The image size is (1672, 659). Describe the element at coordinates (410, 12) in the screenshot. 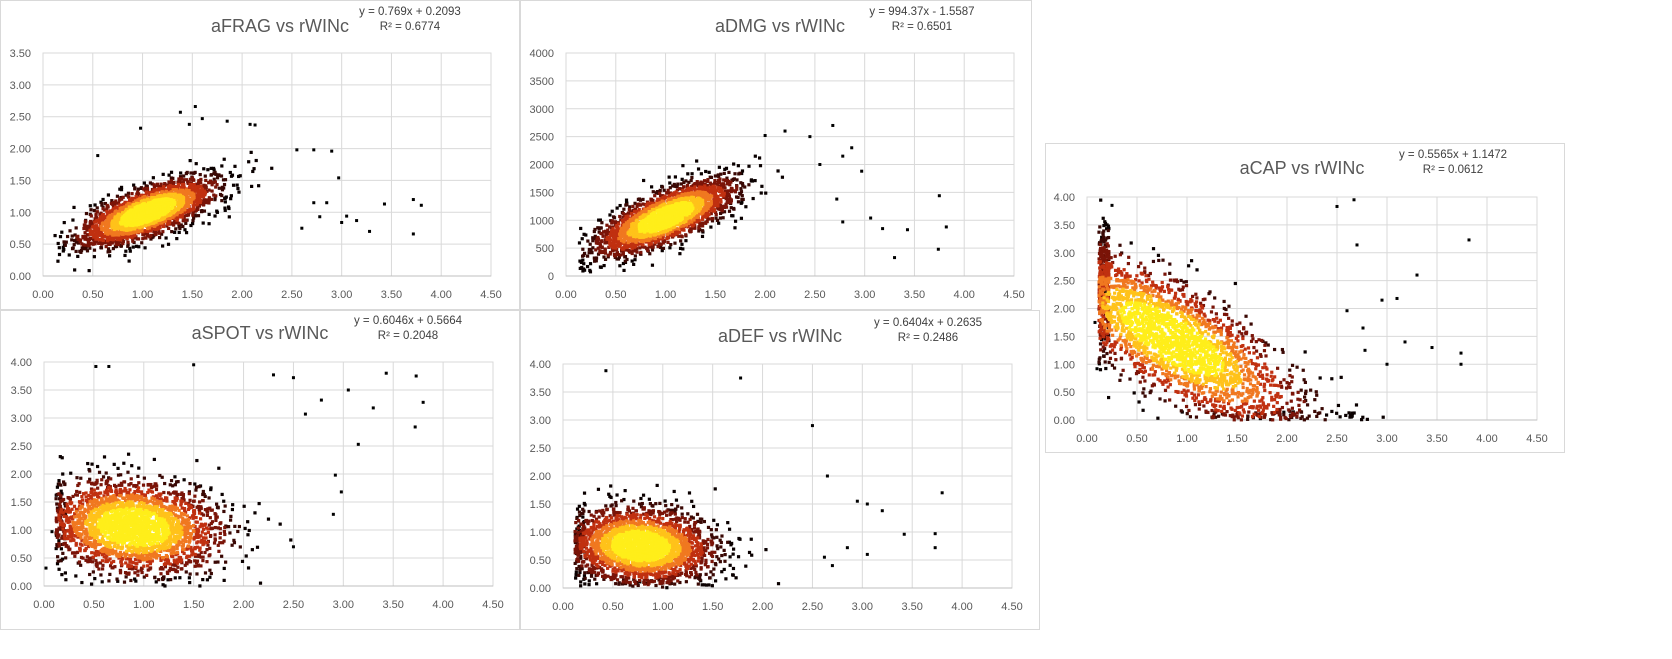

I see `trendline-equation: y = 0.769x + 0.2093` at that location.